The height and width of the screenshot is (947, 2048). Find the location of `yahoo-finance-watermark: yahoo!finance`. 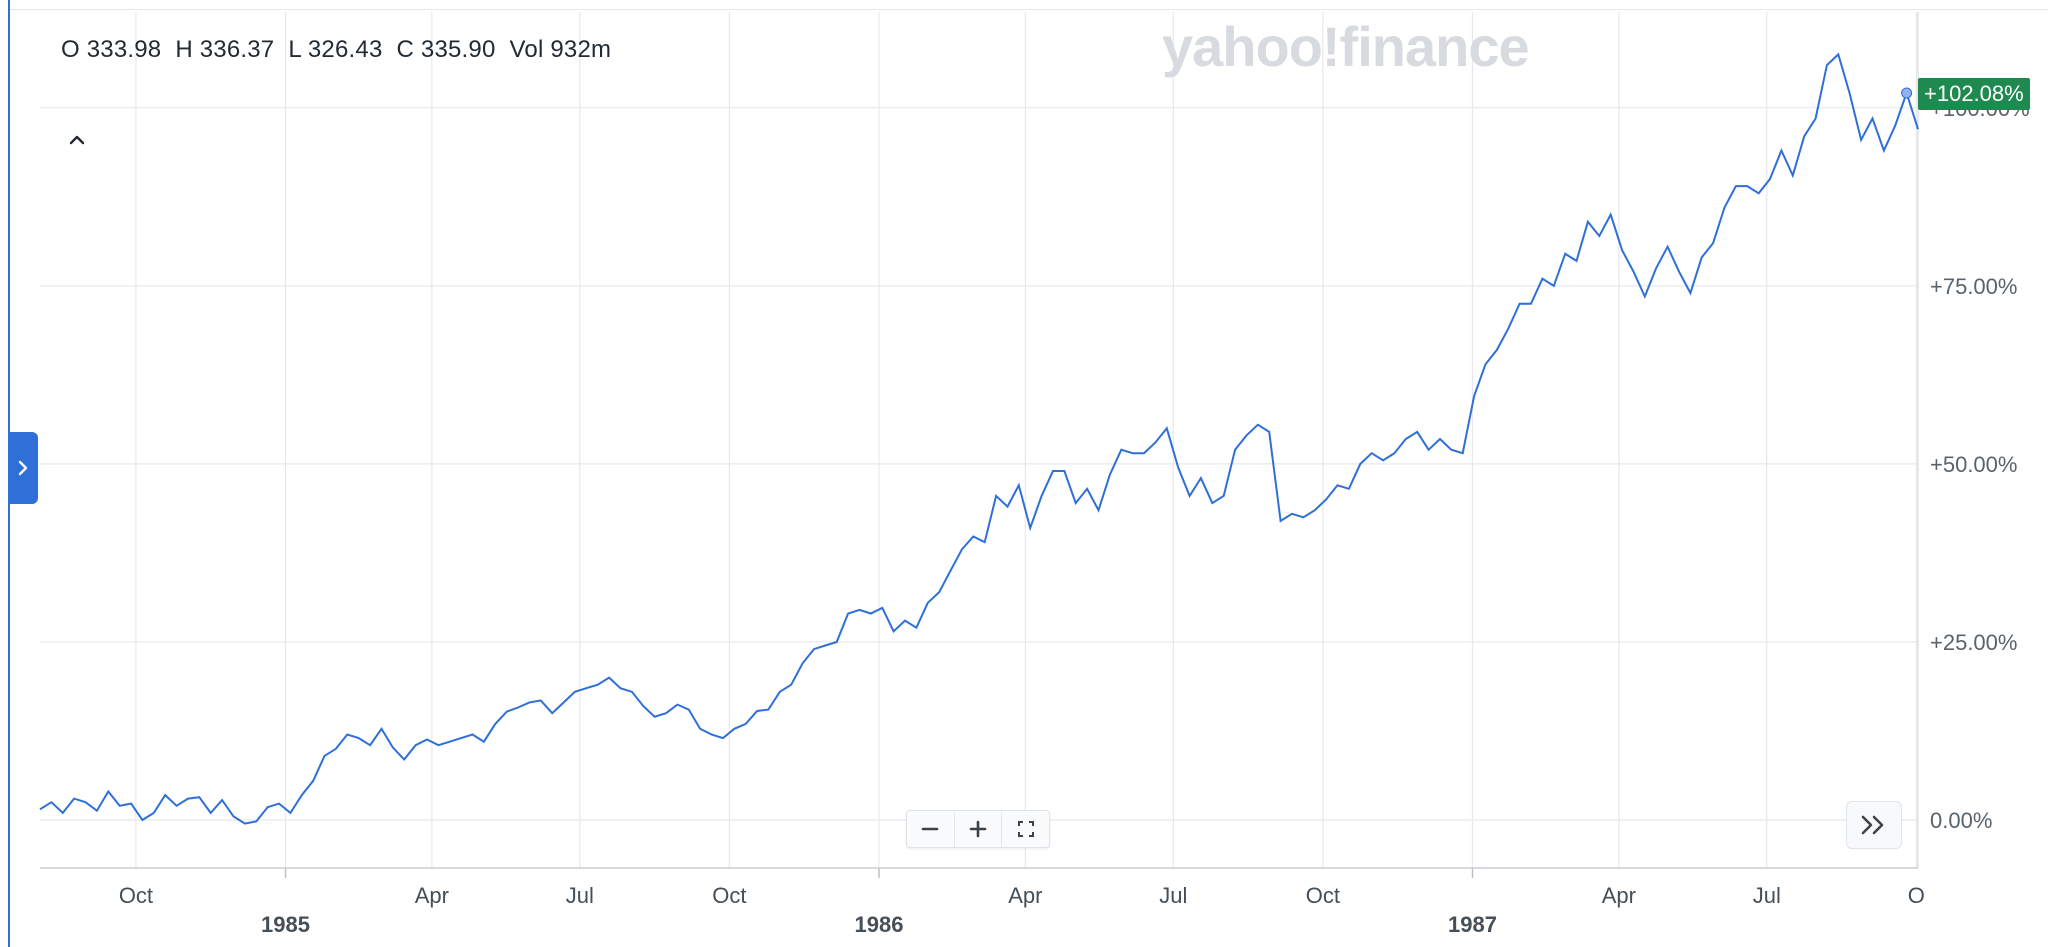

yahoo-finance-watermark: yahoo!finance is located at coordinates (1346, 46).